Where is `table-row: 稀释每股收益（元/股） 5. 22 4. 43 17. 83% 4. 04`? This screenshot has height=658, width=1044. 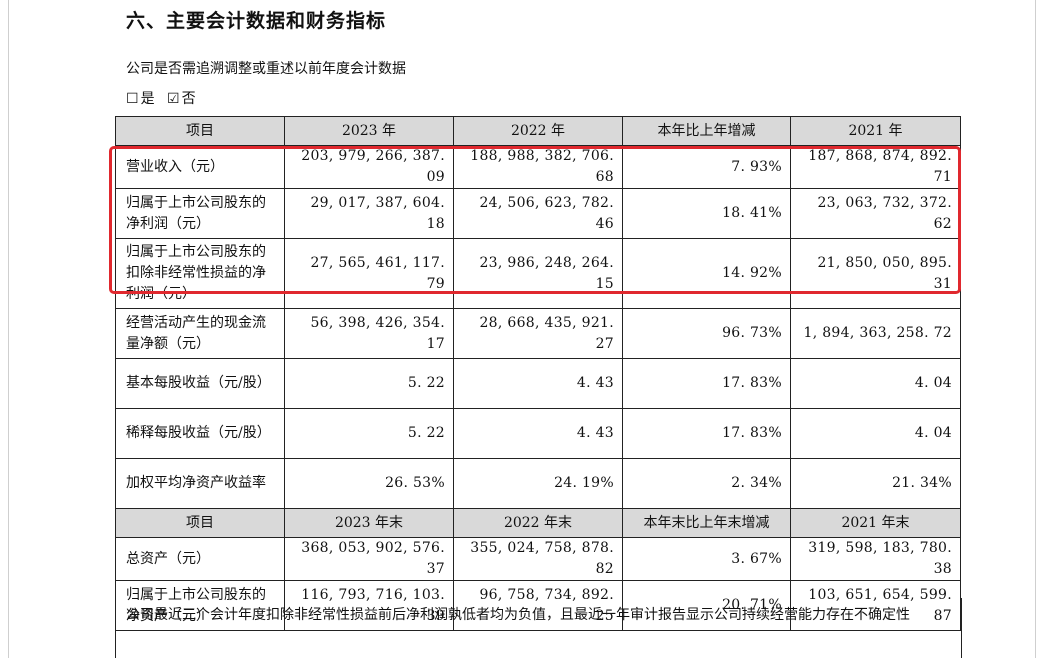
table-row: 稀释每股收益（元/股） 5. 22 4. 43 17. 83% 4. 04 is located at coordinates (538, 433).